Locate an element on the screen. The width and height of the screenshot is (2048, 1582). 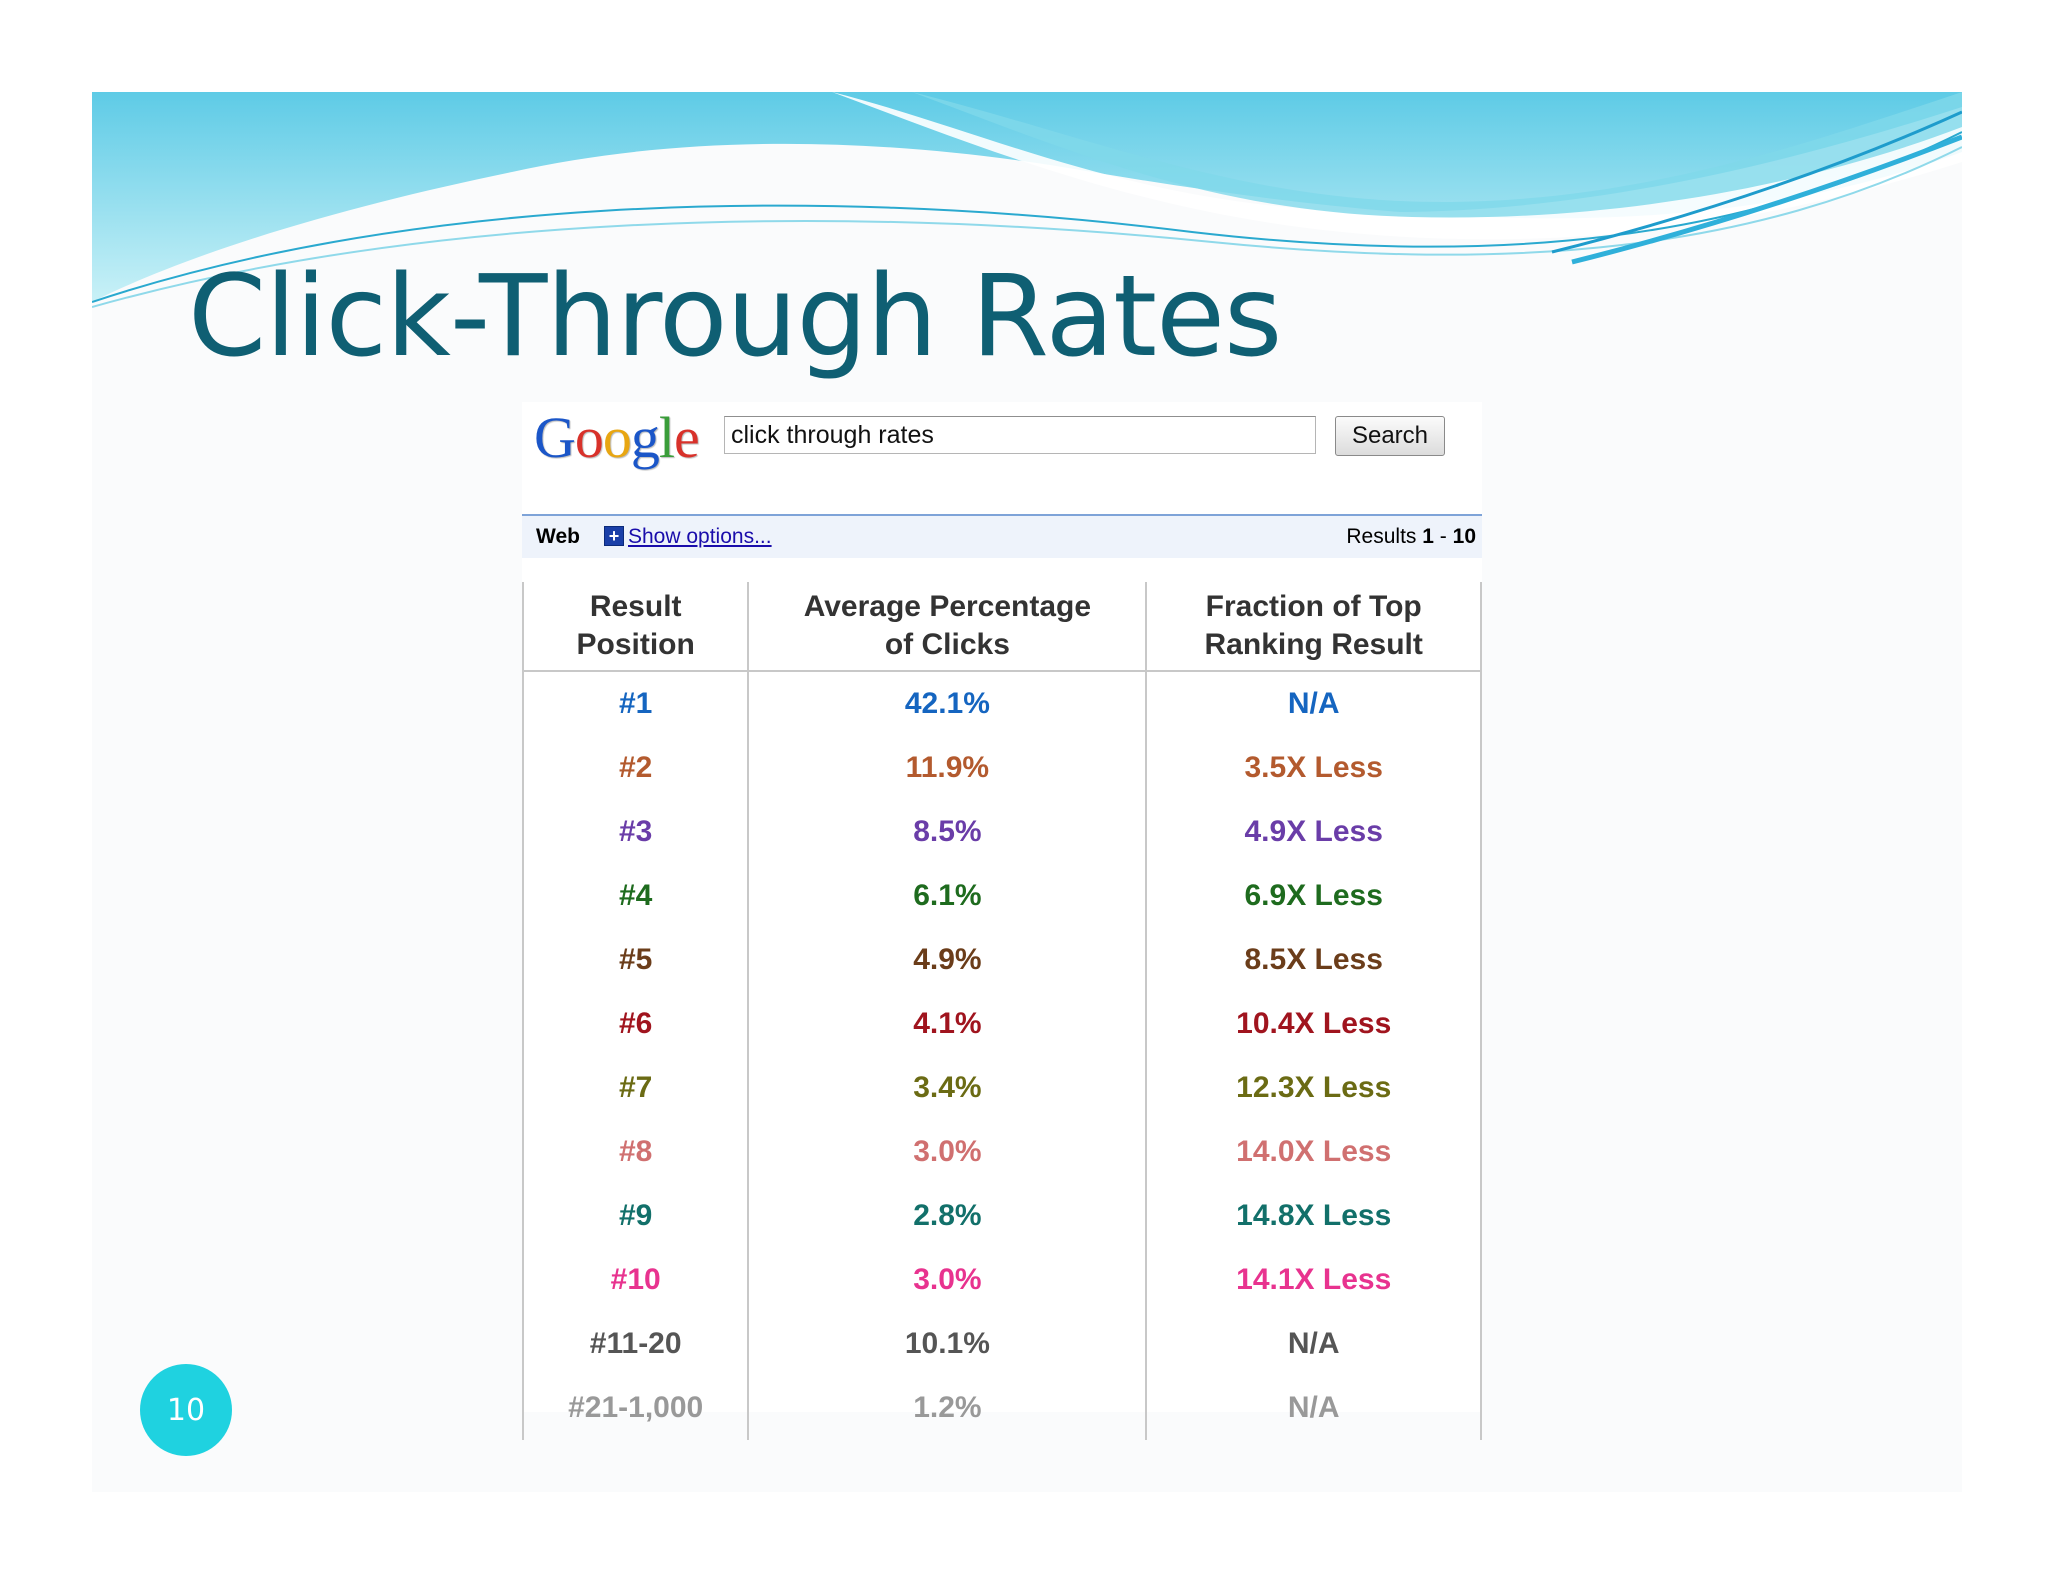
header-fraction-of-top: Fraction of Top Ranking Result is located at coordinates (1313, 627).